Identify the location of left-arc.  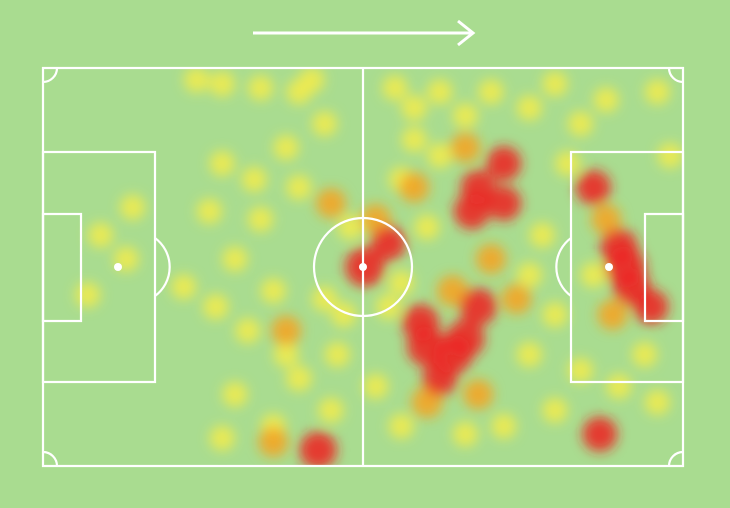
(162, 267).